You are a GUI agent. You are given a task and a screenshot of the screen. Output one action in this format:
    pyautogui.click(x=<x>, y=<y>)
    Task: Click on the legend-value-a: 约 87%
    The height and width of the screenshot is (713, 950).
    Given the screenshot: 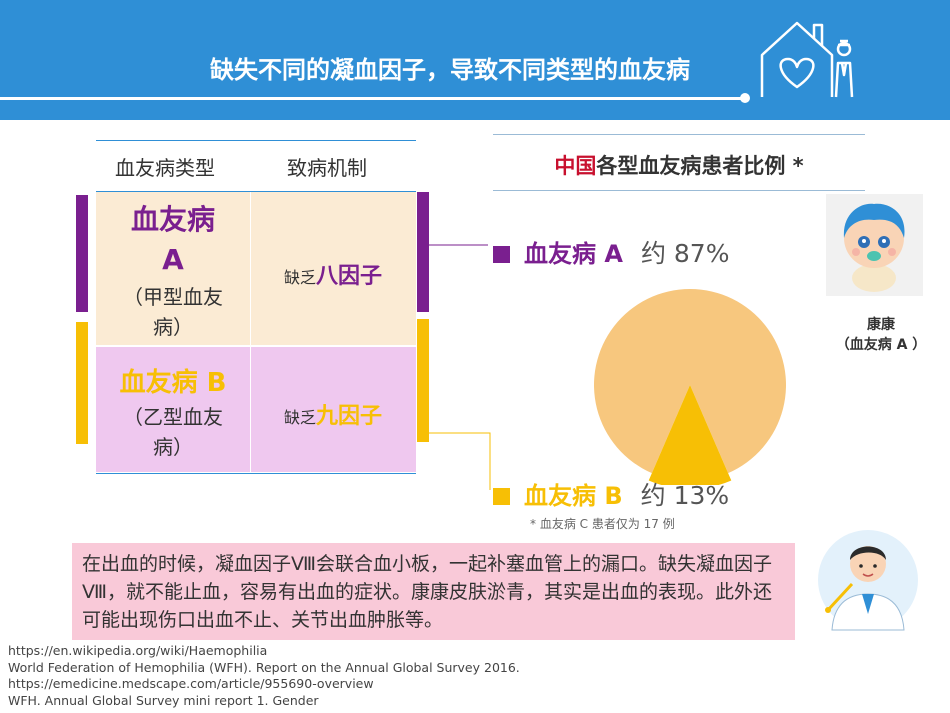 What is the action you would take?
    pyautogui.click(x=685, y=253)
    